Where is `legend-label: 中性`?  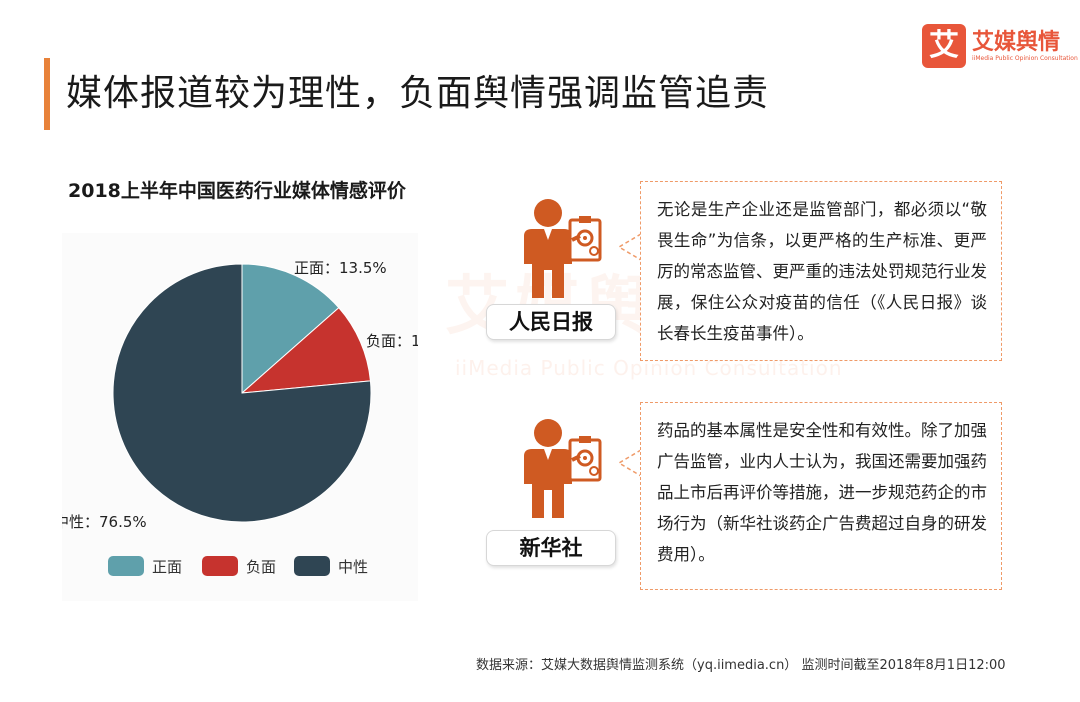 legend-label: 中性 is located at coordinates (353, 567).